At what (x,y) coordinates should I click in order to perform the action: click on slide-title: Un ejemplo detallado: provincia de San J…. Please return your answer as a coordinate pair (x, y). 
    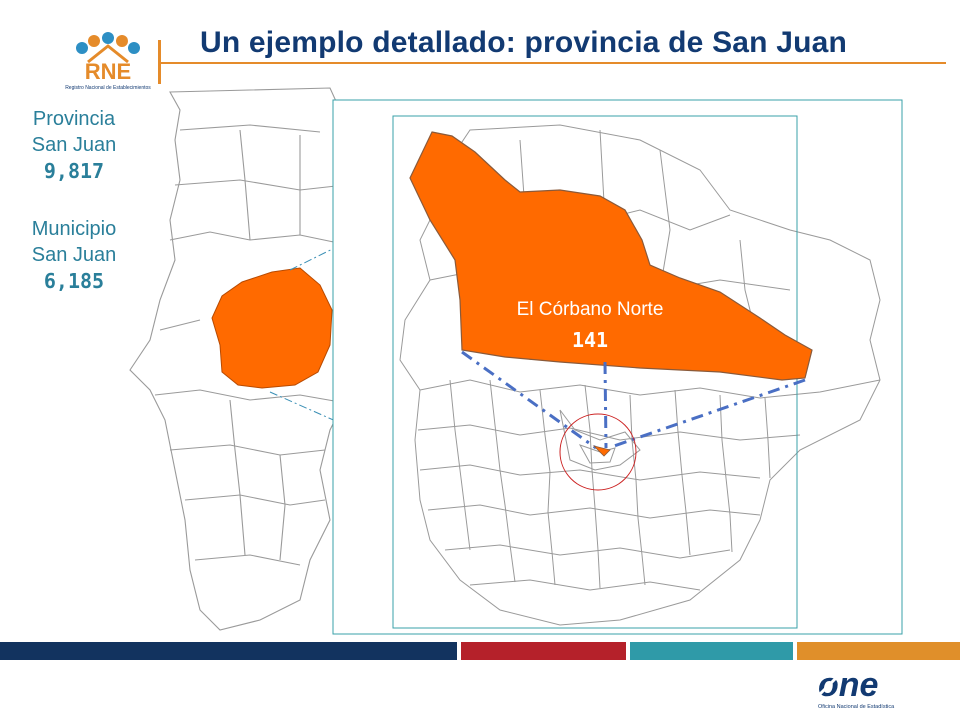
    Looking at the image, I should click on (524, 42).